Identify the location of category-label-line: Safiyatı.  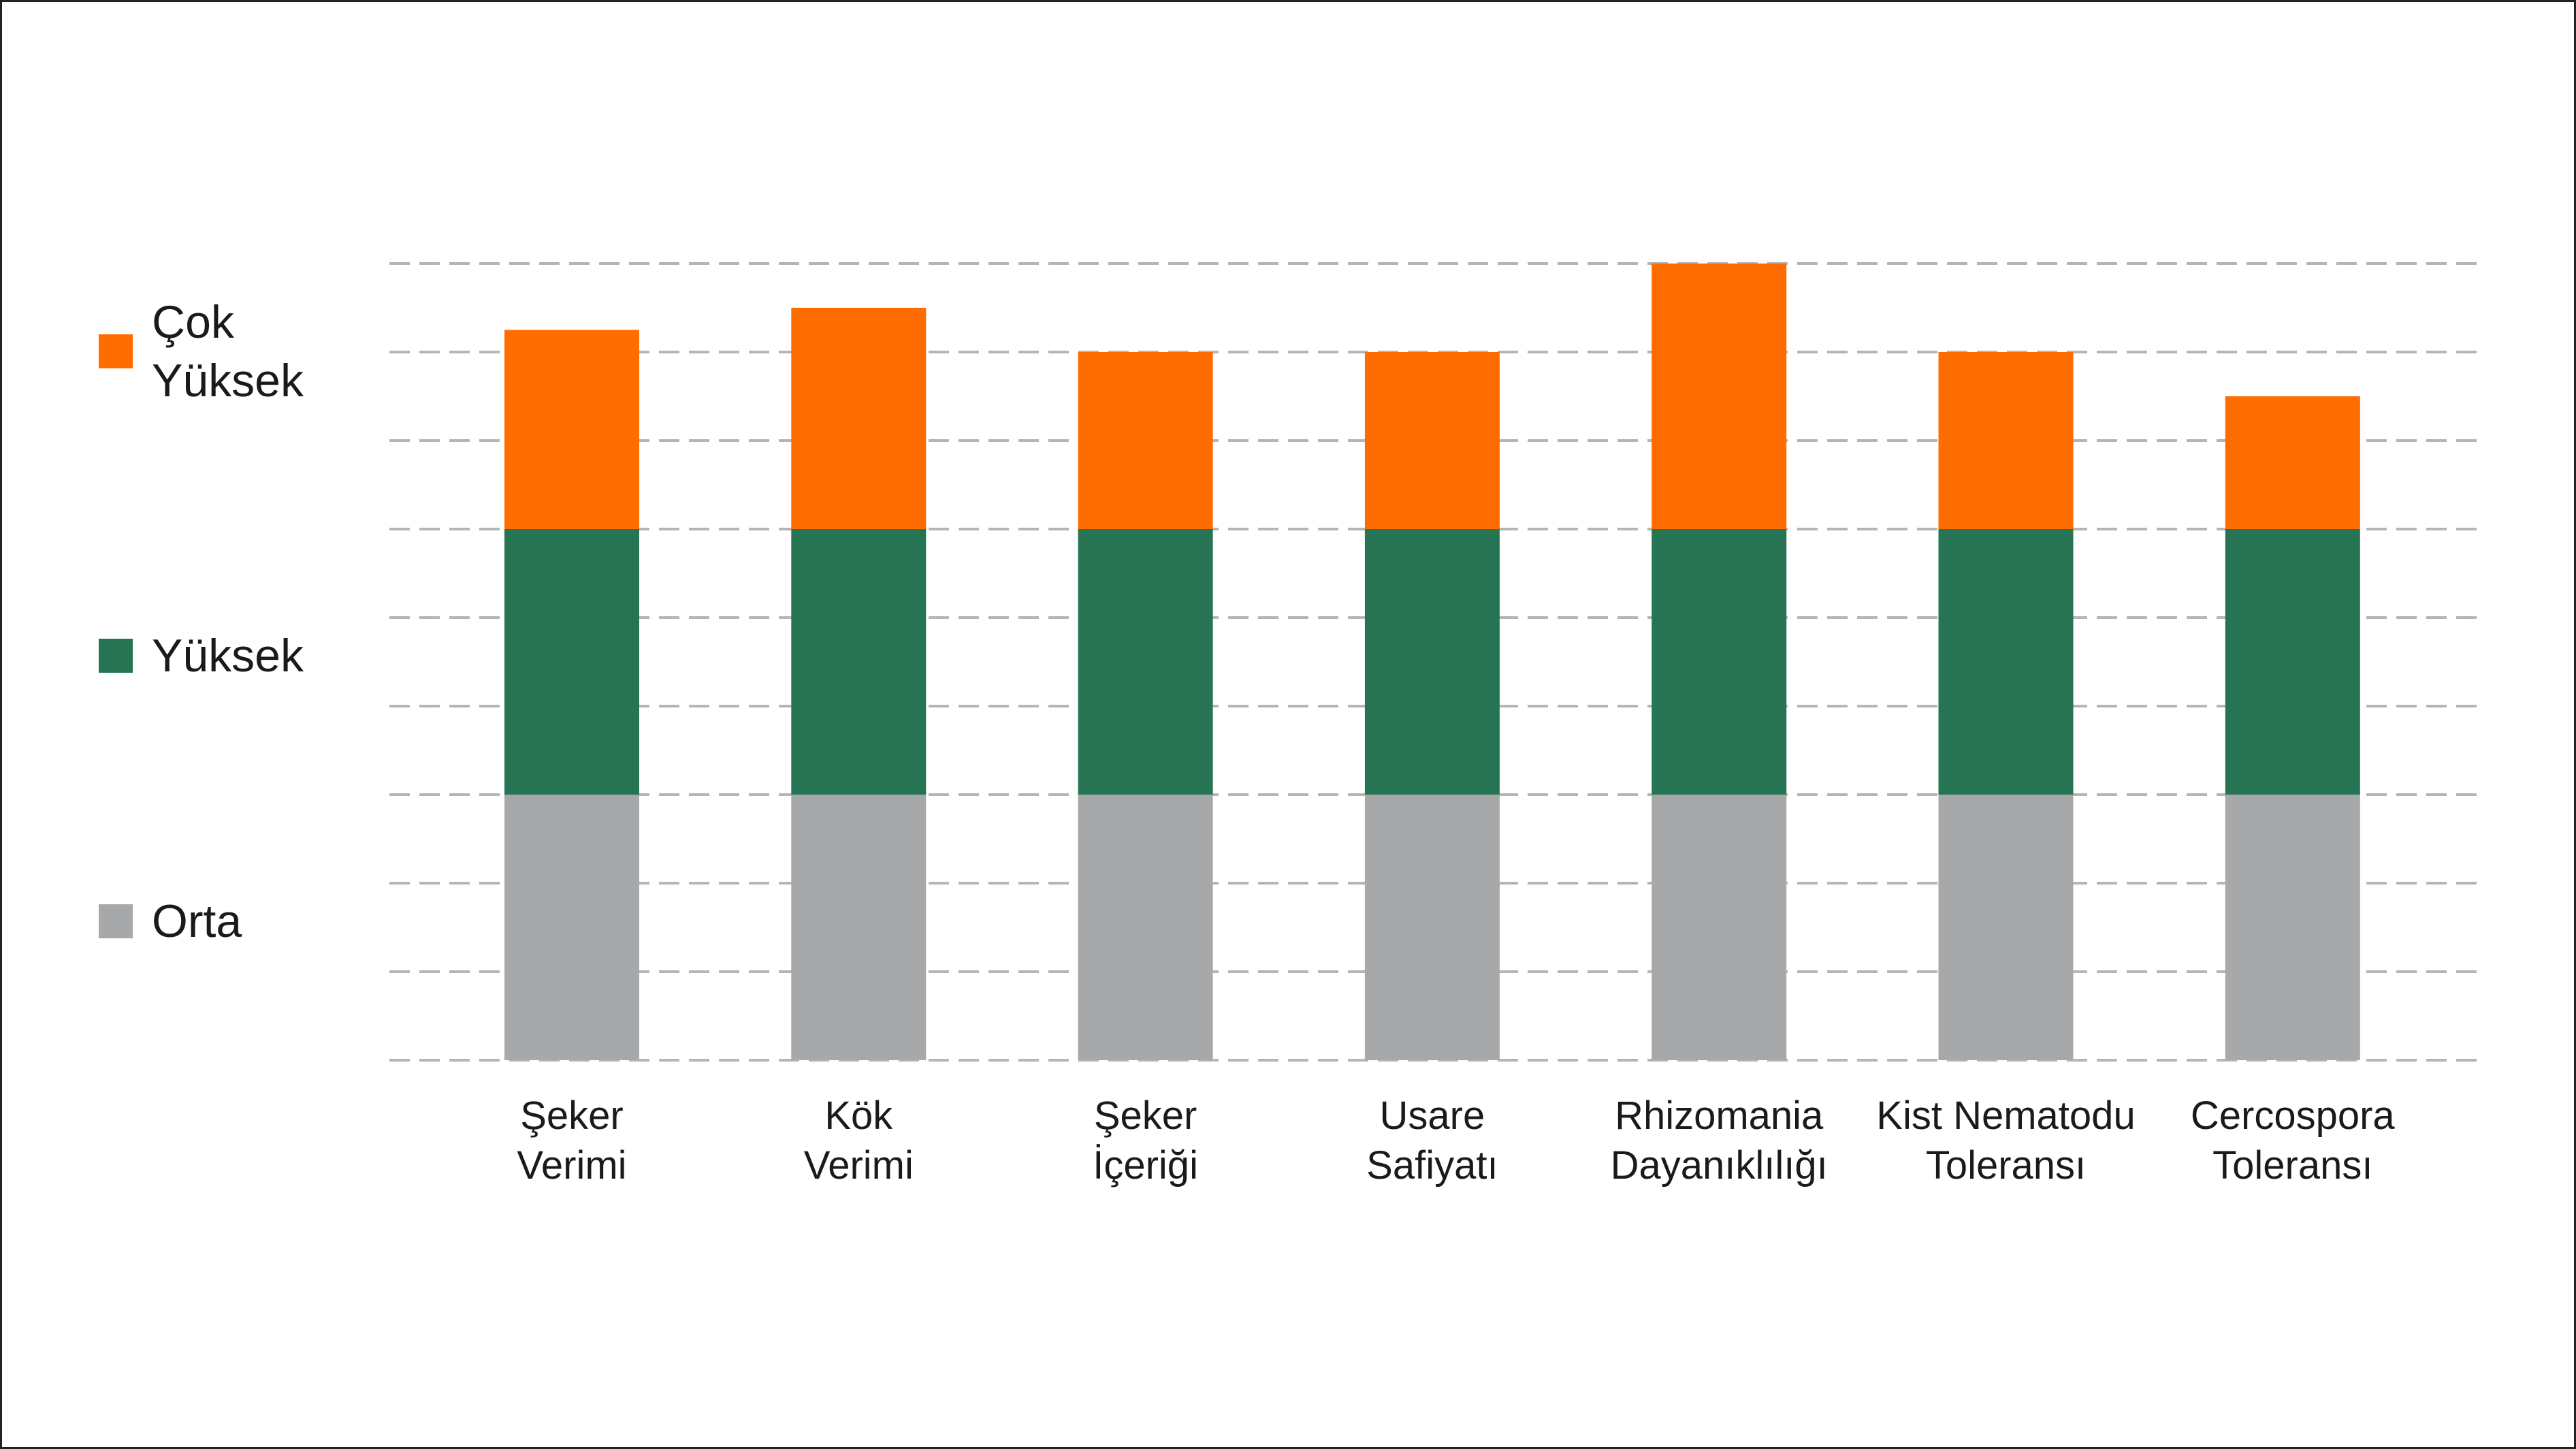
(1432, 1165).